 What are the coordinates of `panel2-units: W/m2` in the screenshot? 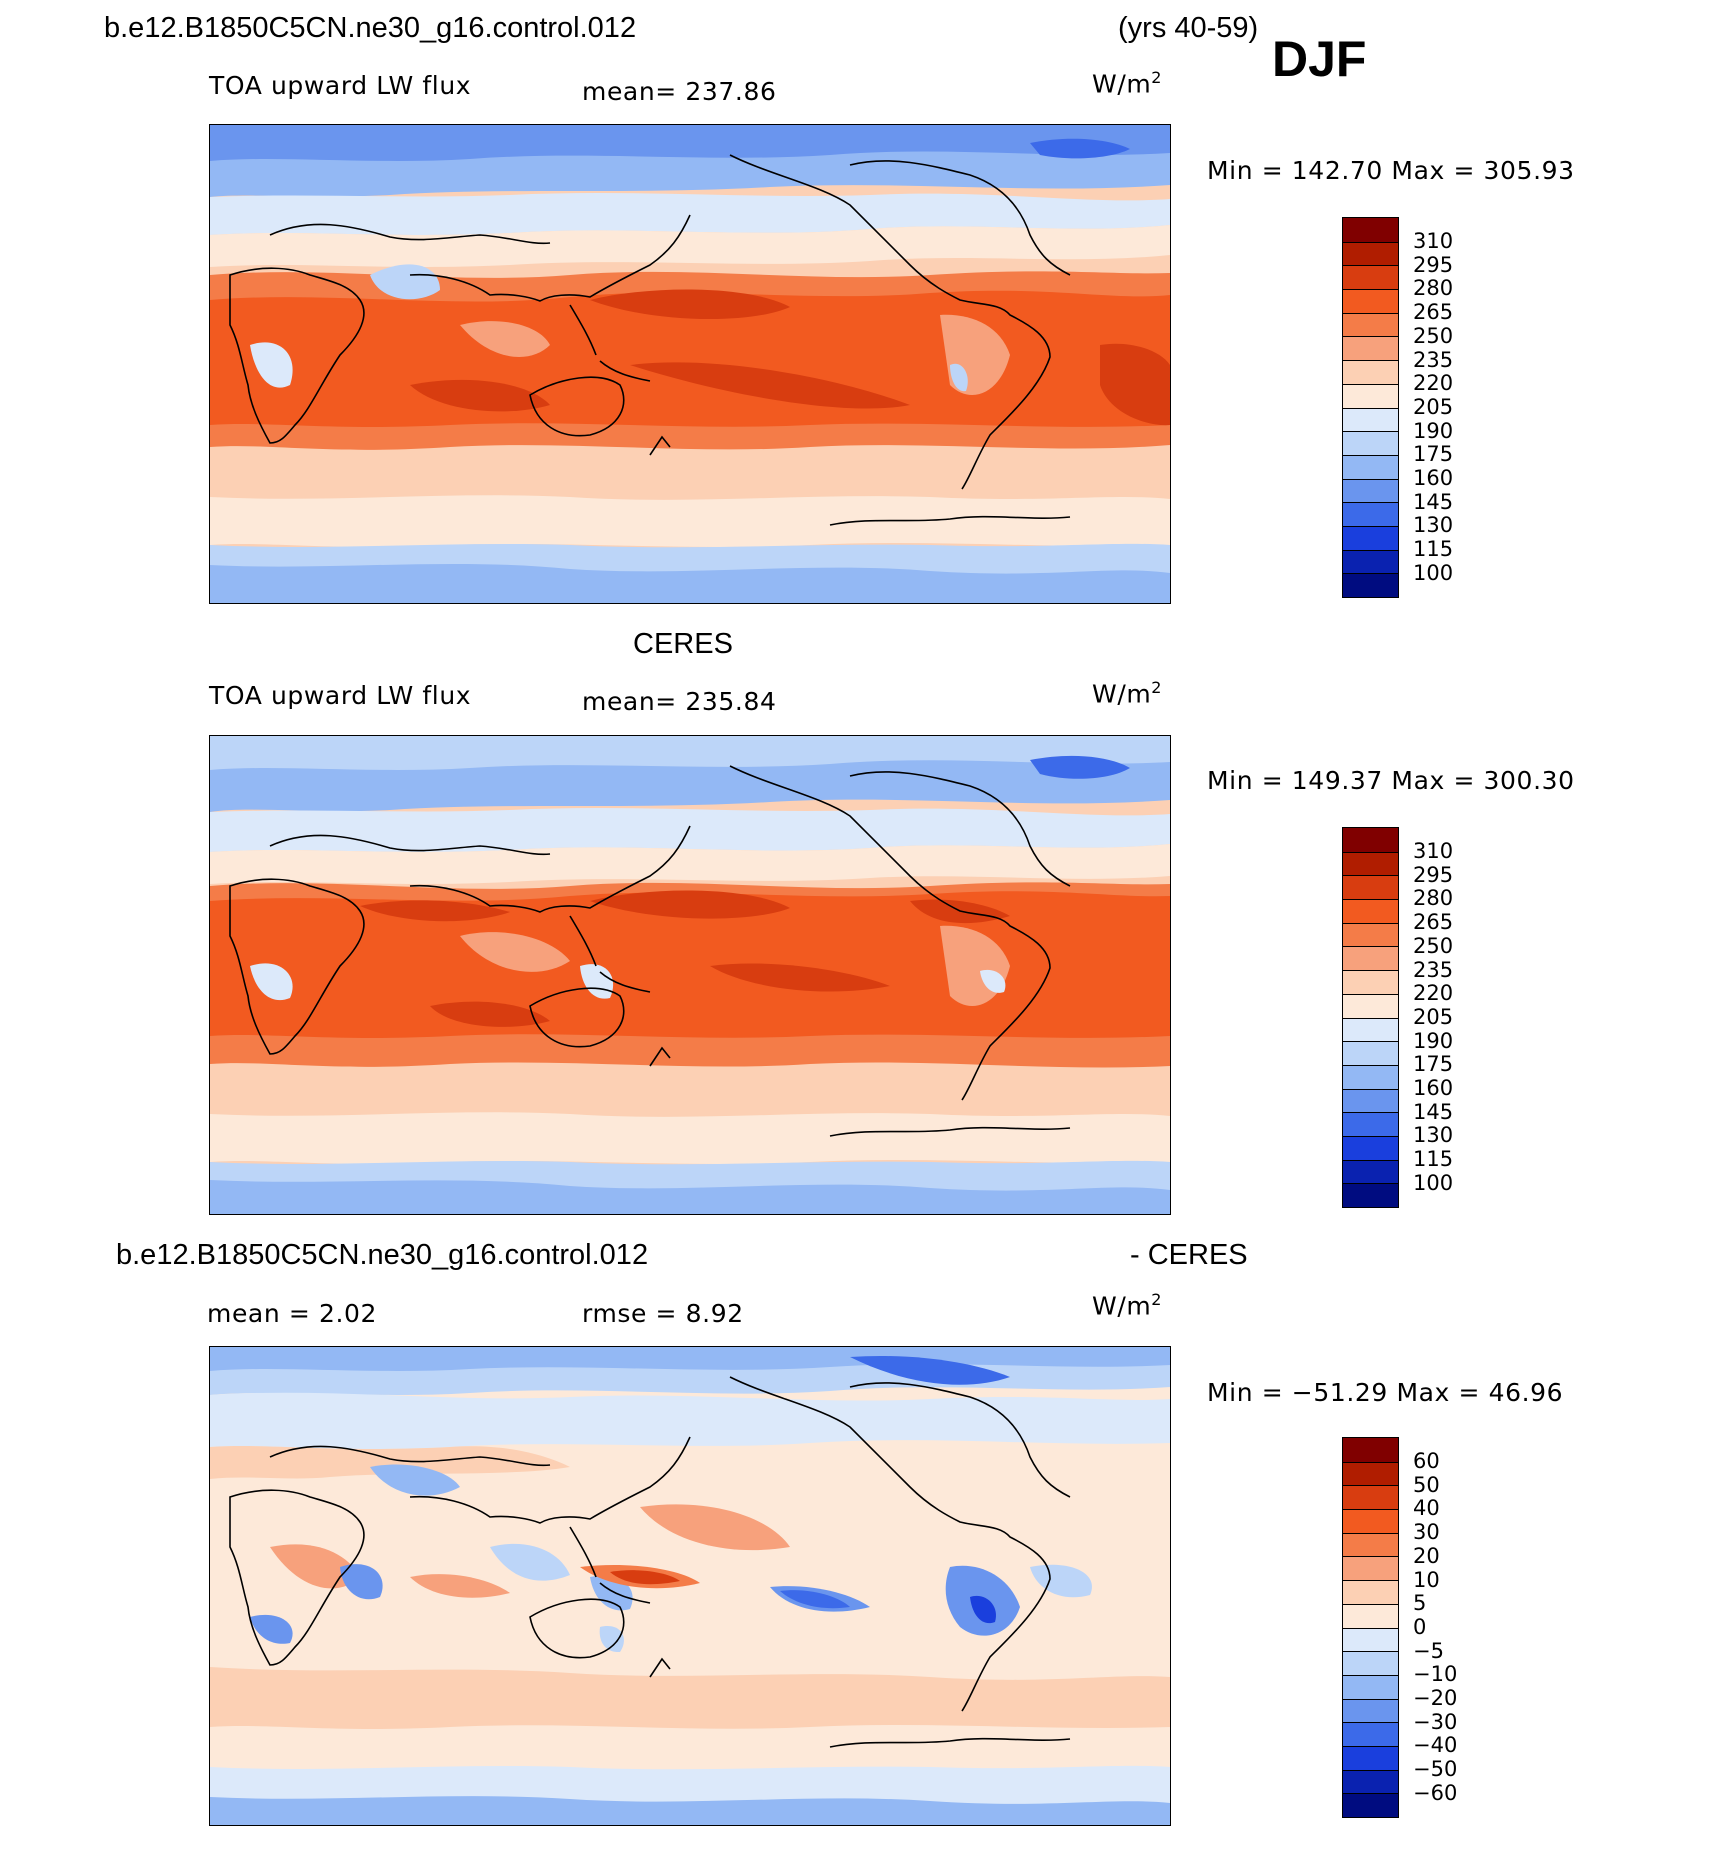 It's located at (1127, 693).